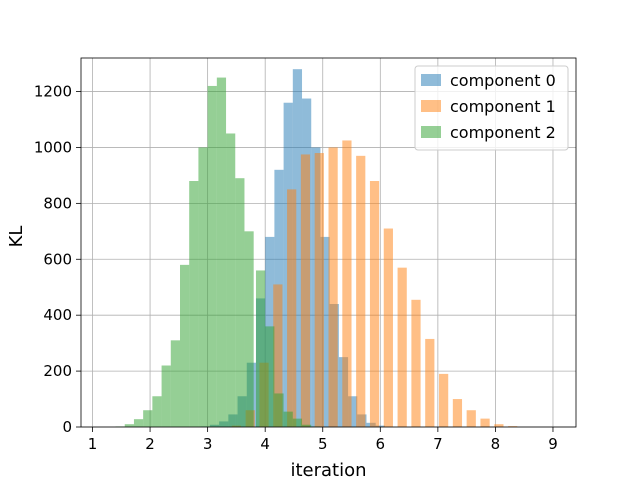  What do you see at coordinates (57, 203) in the screenshot?
I see `y-tick-label: 800` at bounding box center [57, 203].